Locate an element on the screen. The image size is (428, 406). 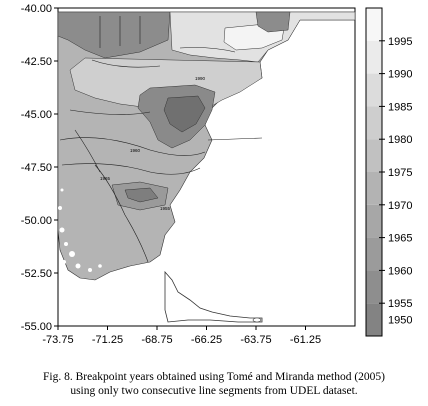
y-tick-label: -47.50 is located at coordinates (36, 168).